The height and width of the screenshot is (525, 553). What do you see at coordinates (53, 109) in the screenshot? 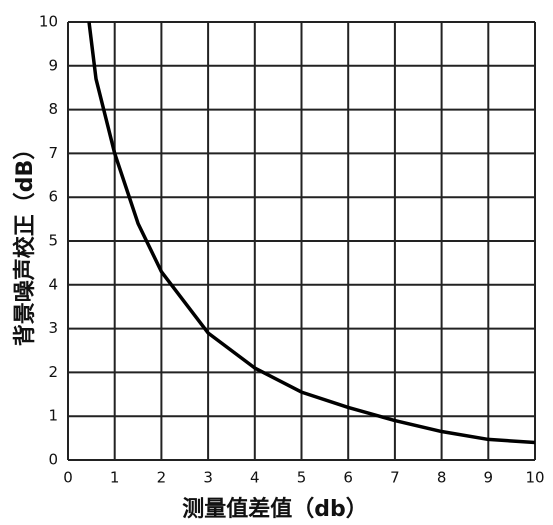
I see `y-tick-label: 8` at bounding box center [53, 109].